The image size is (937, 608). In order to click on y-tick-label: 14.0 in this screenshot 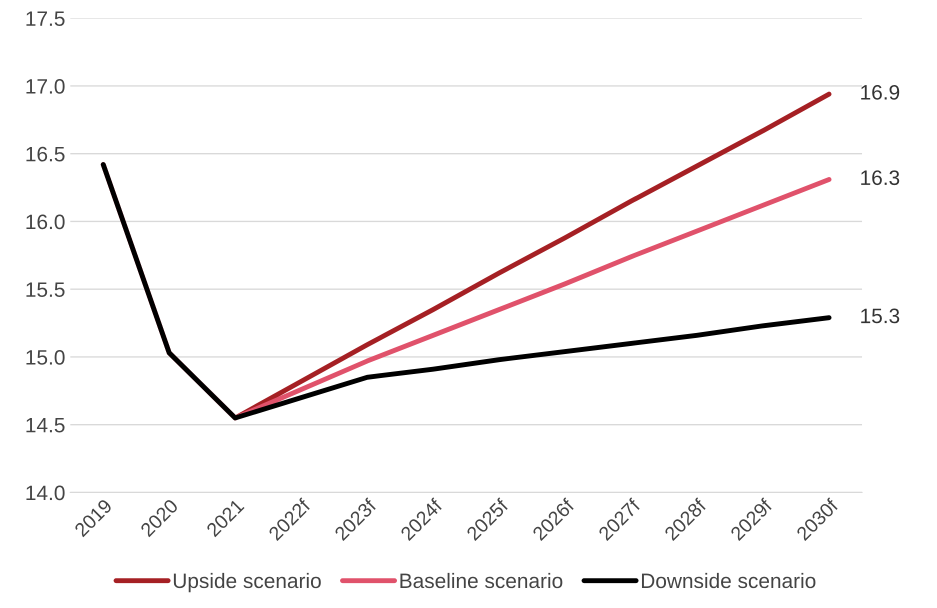, I will do `click(45, 492)`.